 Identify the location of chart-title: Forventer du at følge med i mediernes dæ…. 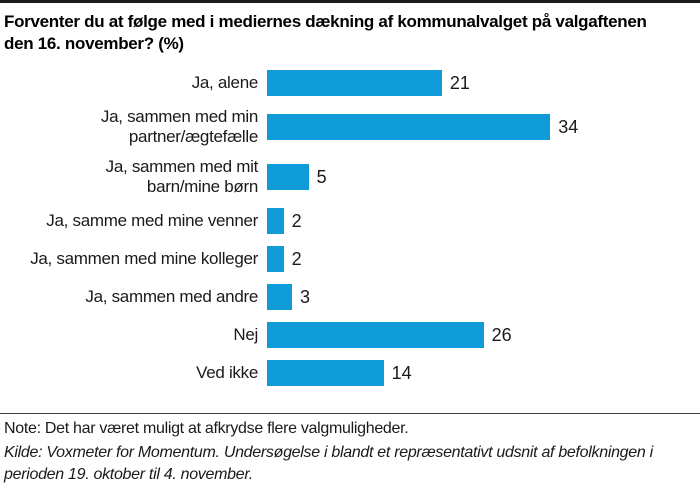
(325, 33).